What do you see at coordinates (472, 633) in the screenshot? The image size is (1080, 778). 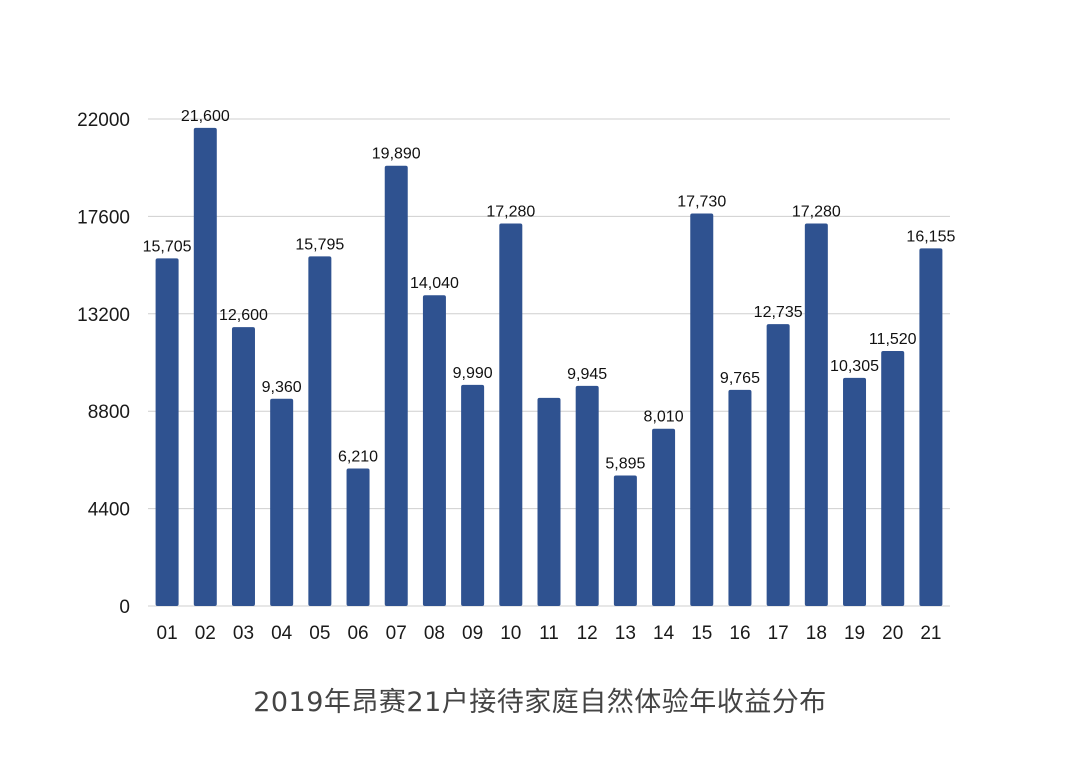 I see `x-tick-label: 09` at bounding box center [472, 633].